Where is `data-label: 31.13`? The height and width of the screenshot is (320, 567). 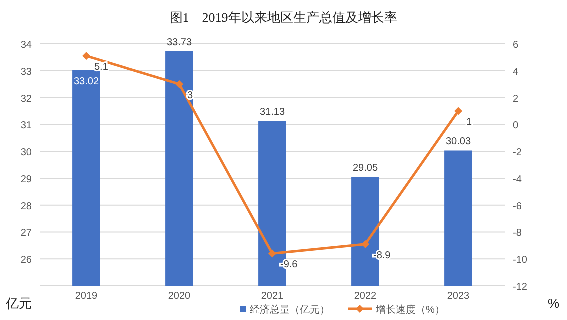 data-label: 31.13 is located at coordinates (273, 112).